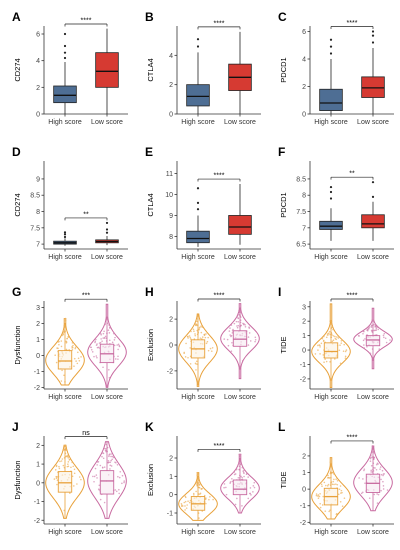 This screenshot has height=550, width=400. I want to click on y-tick-label: 7.5, so click(35, 228).